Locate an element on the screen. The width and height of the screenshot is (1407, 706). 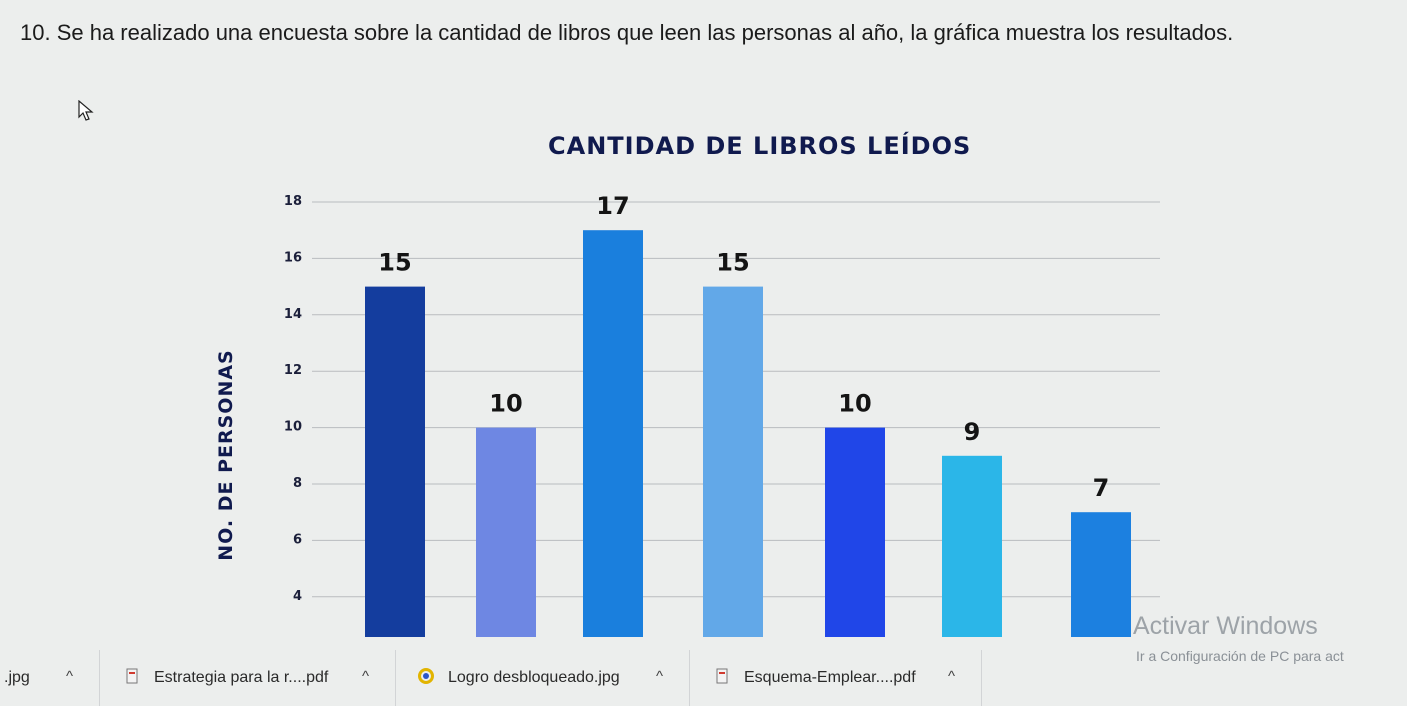
download-item: .jpg ^ is located at coordinates (50, 678).